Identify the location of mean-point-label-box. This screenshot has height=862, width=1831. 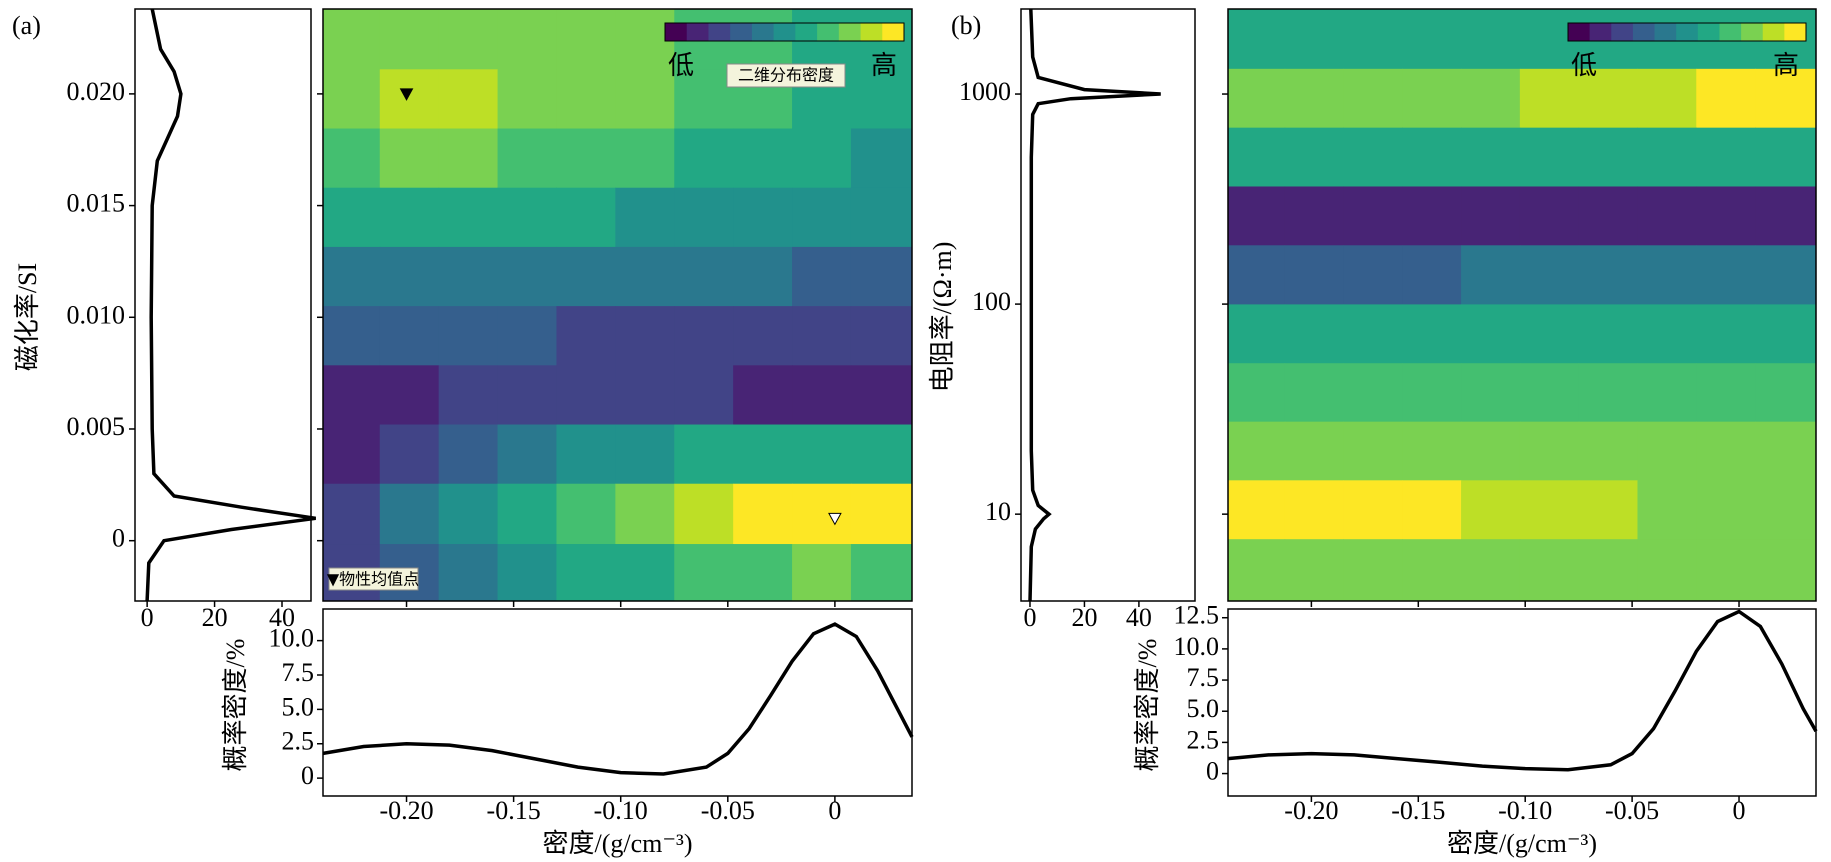
(373, 579).